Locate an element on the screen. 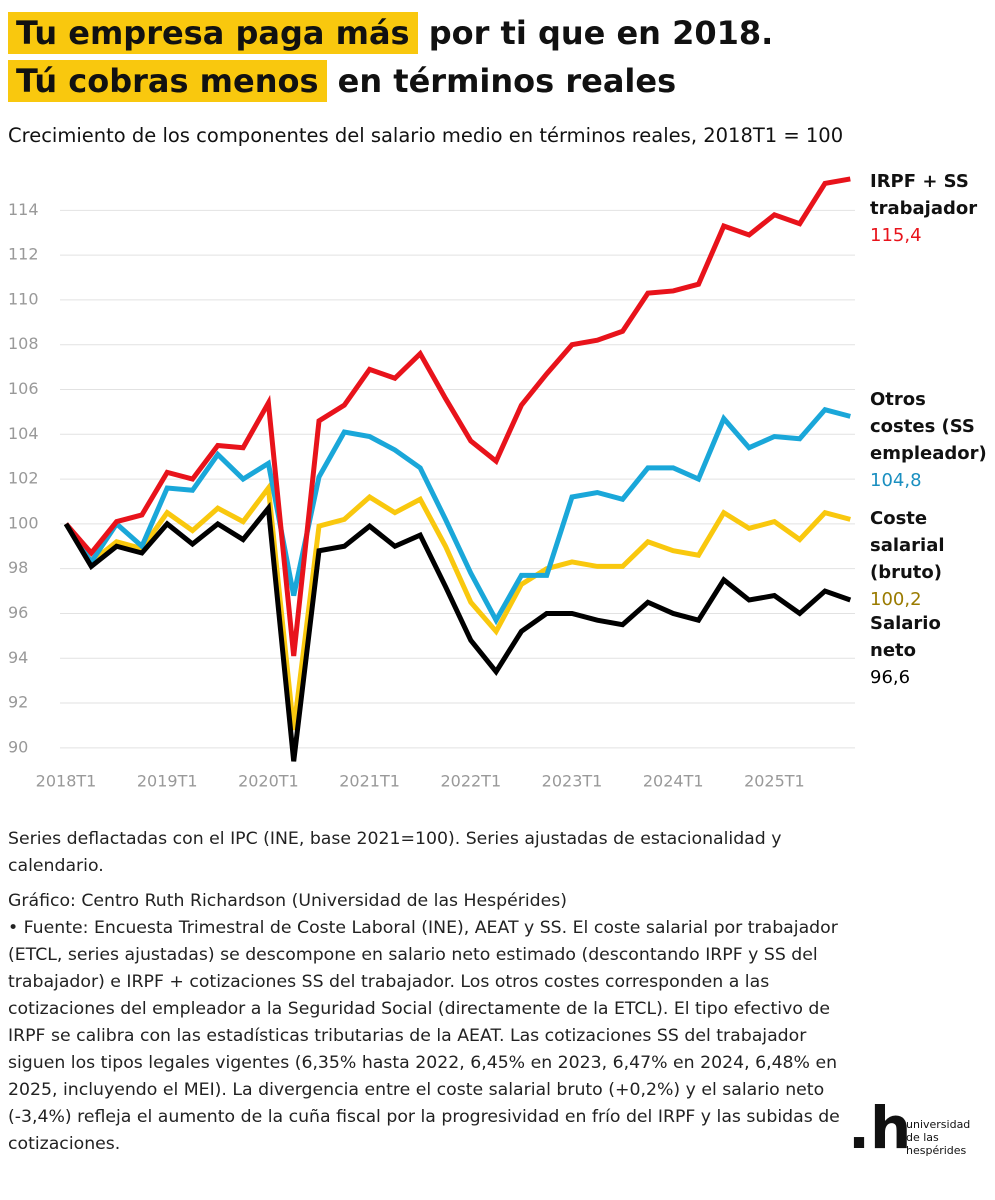 The width and height of the screenshot is (995, 1200). series-name: Otros costes (SS empleador) is located at coordinates (928, 426).